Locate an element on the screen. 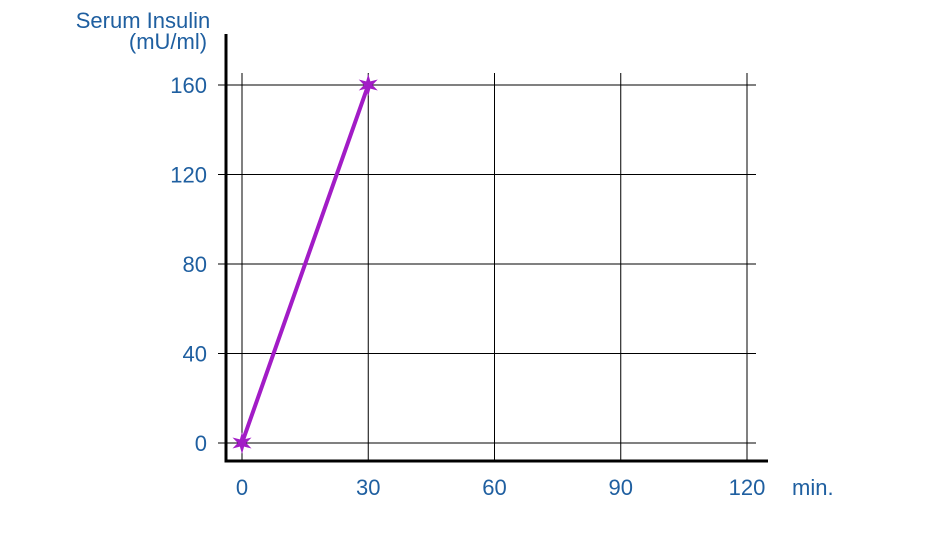 The height and width of the screenshot is (550, 925). x-axis-title: min. is located at coordinates (813, 487).